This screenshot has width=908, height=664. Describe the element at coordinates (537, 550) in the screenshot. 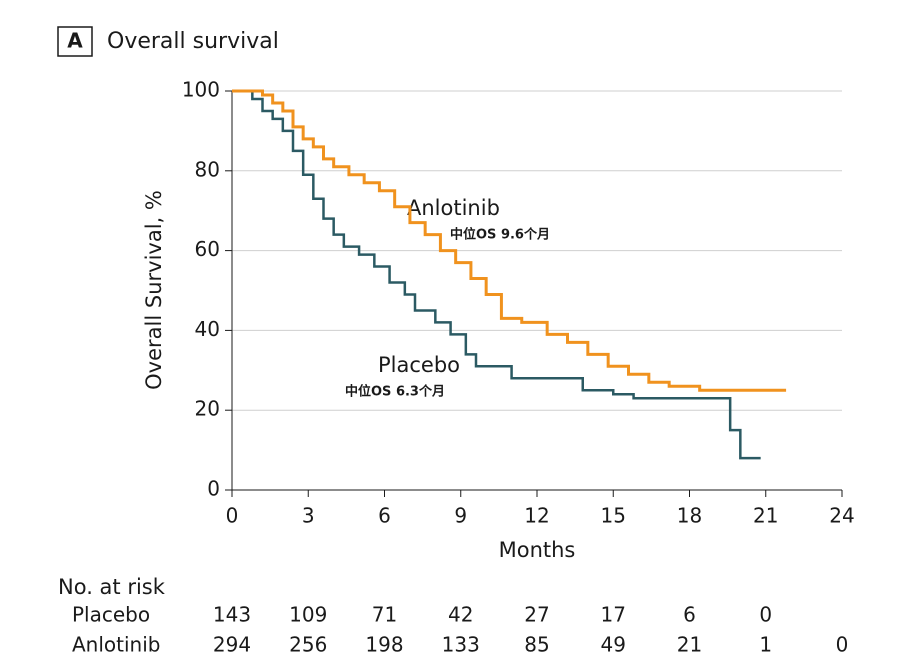

I see `x-axis-label: Months` at that location.